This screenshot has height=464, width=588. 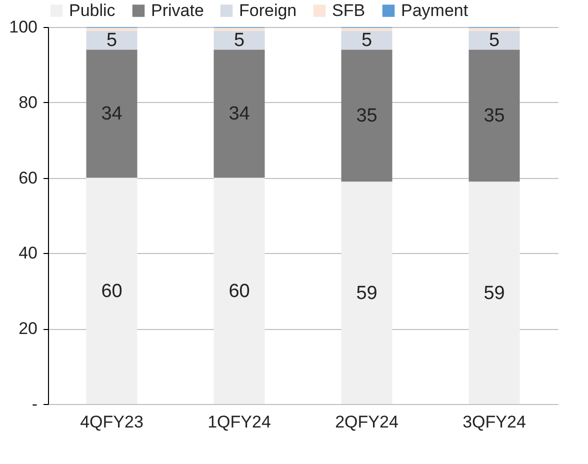 I want to click on y-tick-label: 100, so click(x=23, y=27).